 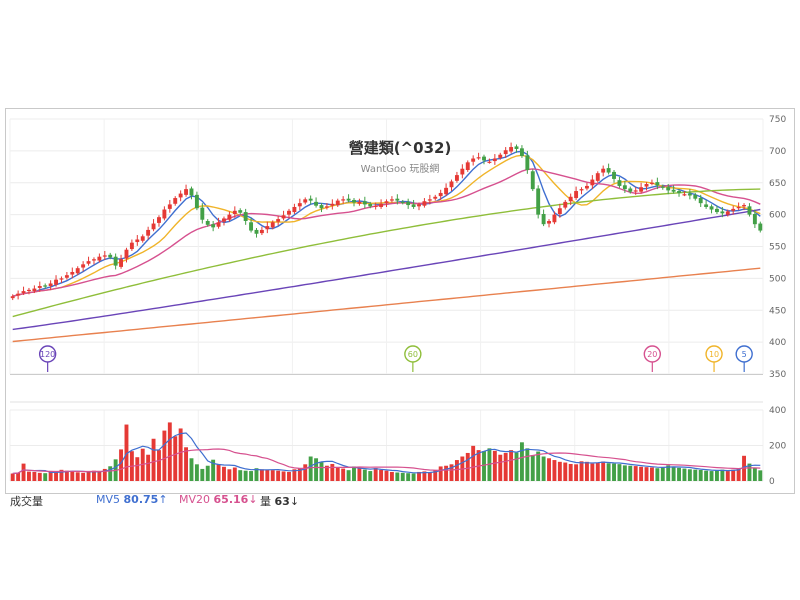 What do you see at coordinates (386, 461) in the screenshot?
I see `volume-mv20-line` at bounding box center [386, 461].